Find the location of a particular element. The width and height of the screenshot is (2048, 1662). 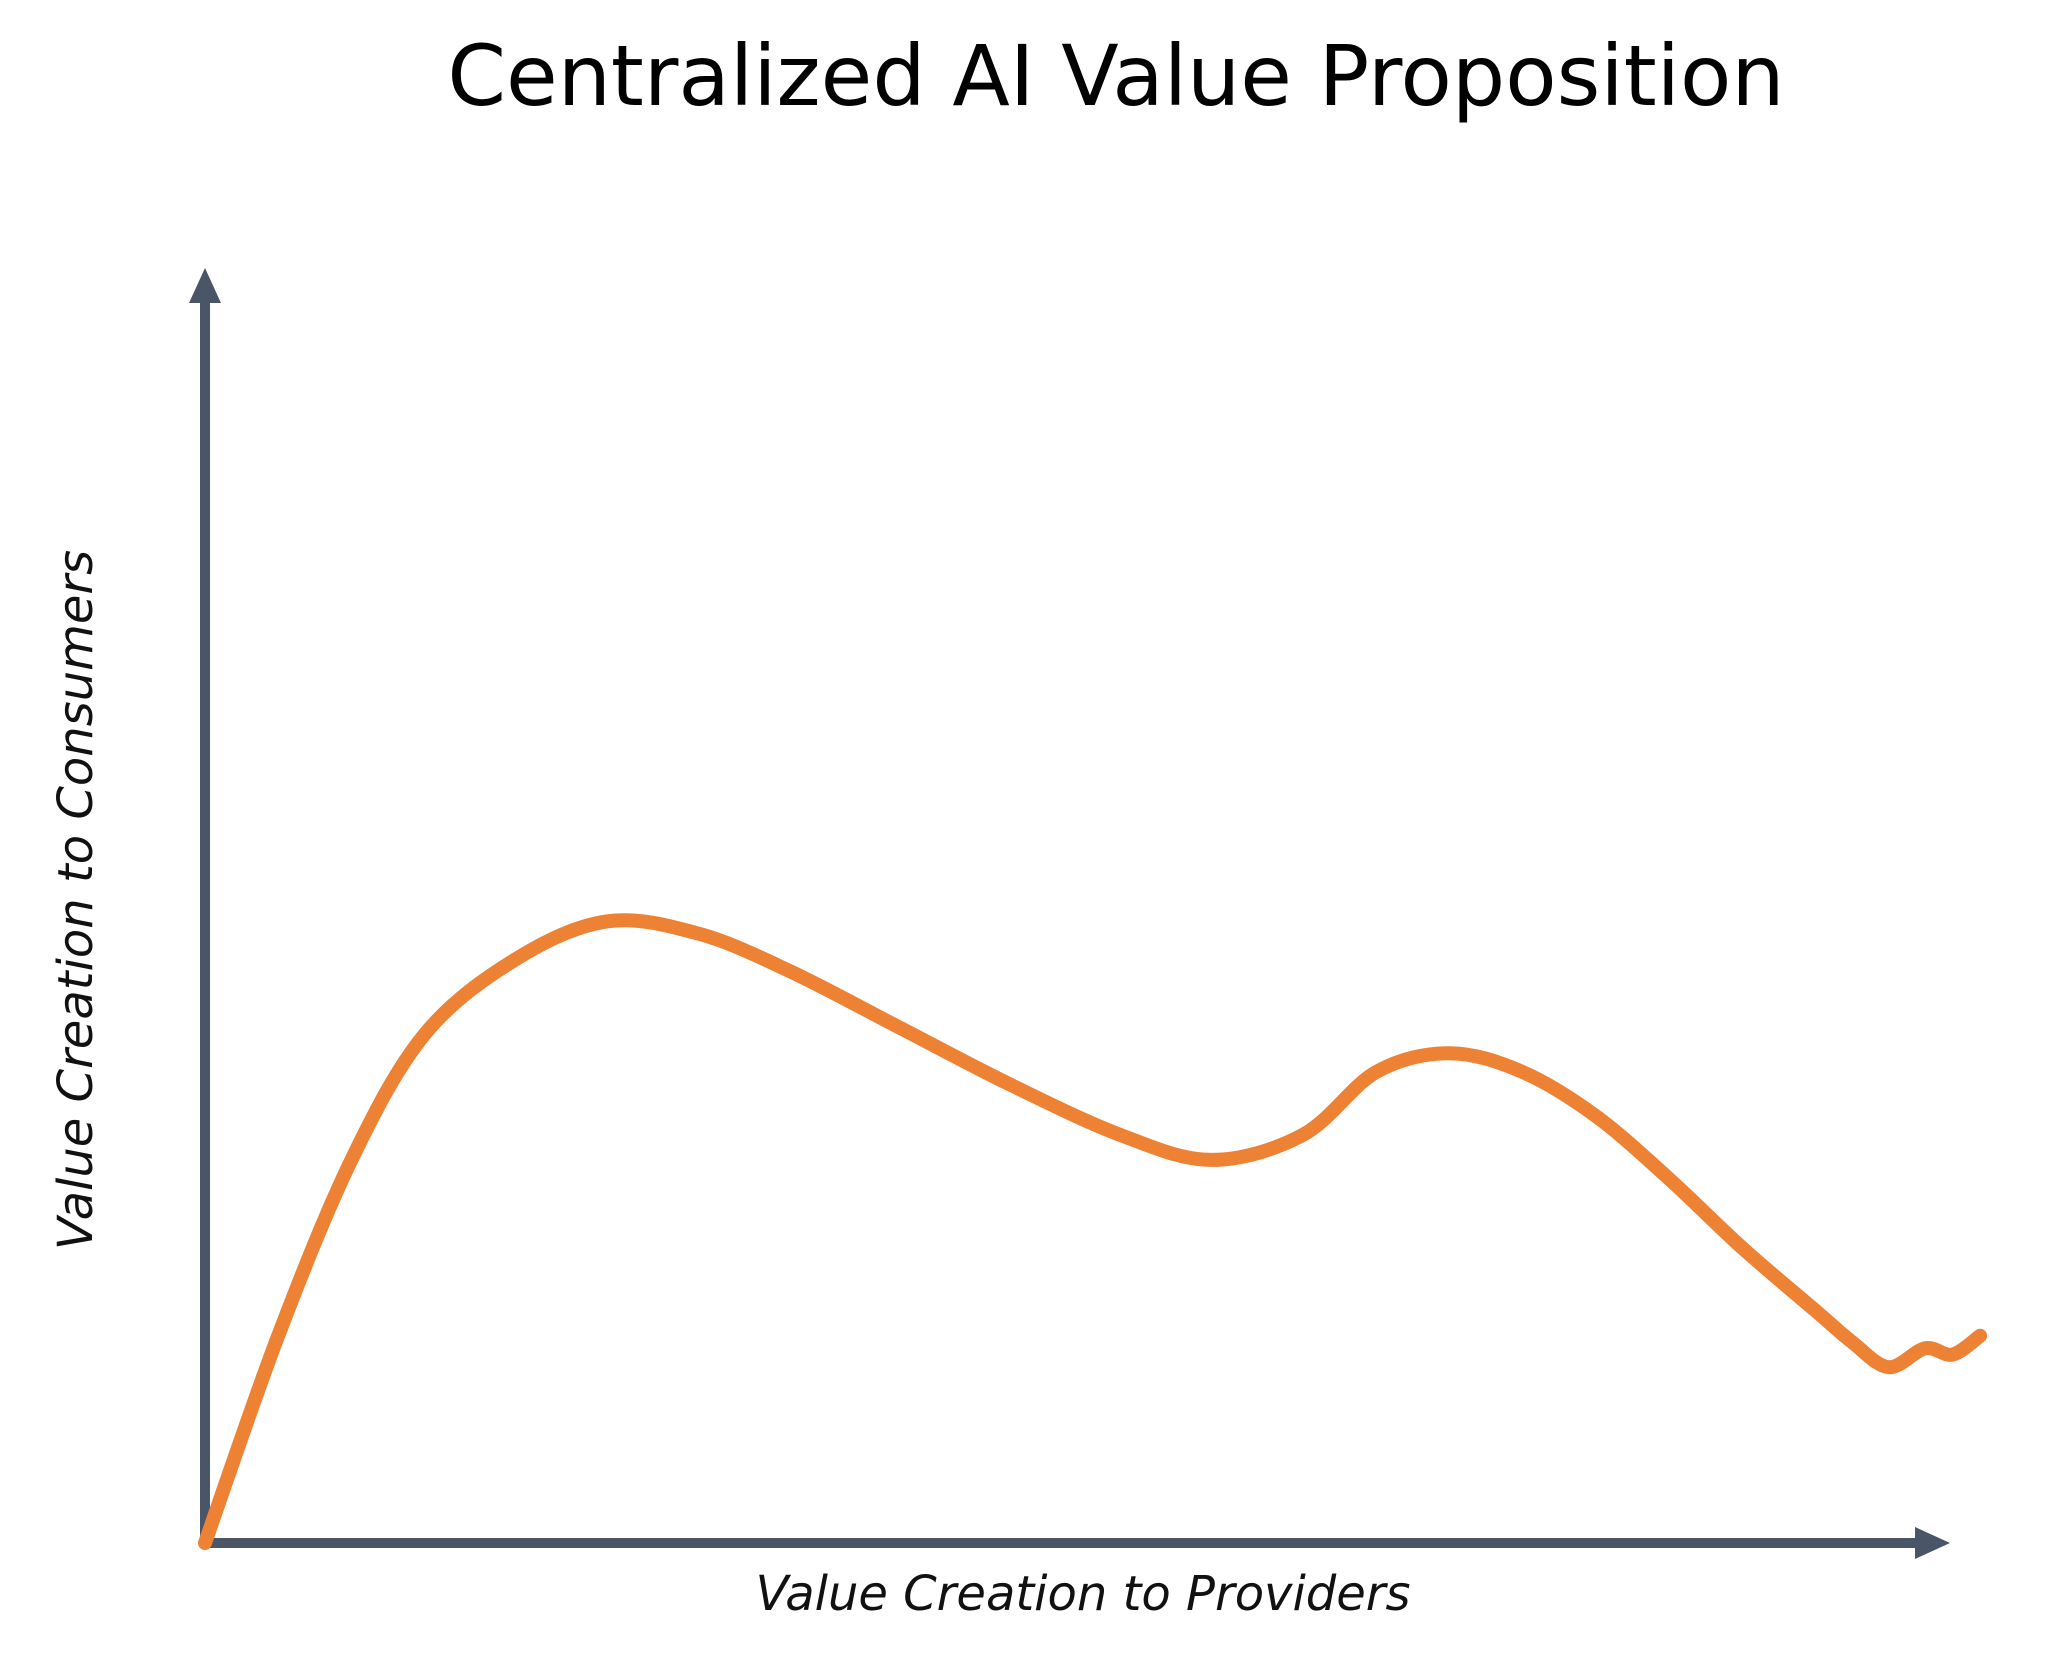

y-axis-arrowhead is located at coordinates (205, 285).